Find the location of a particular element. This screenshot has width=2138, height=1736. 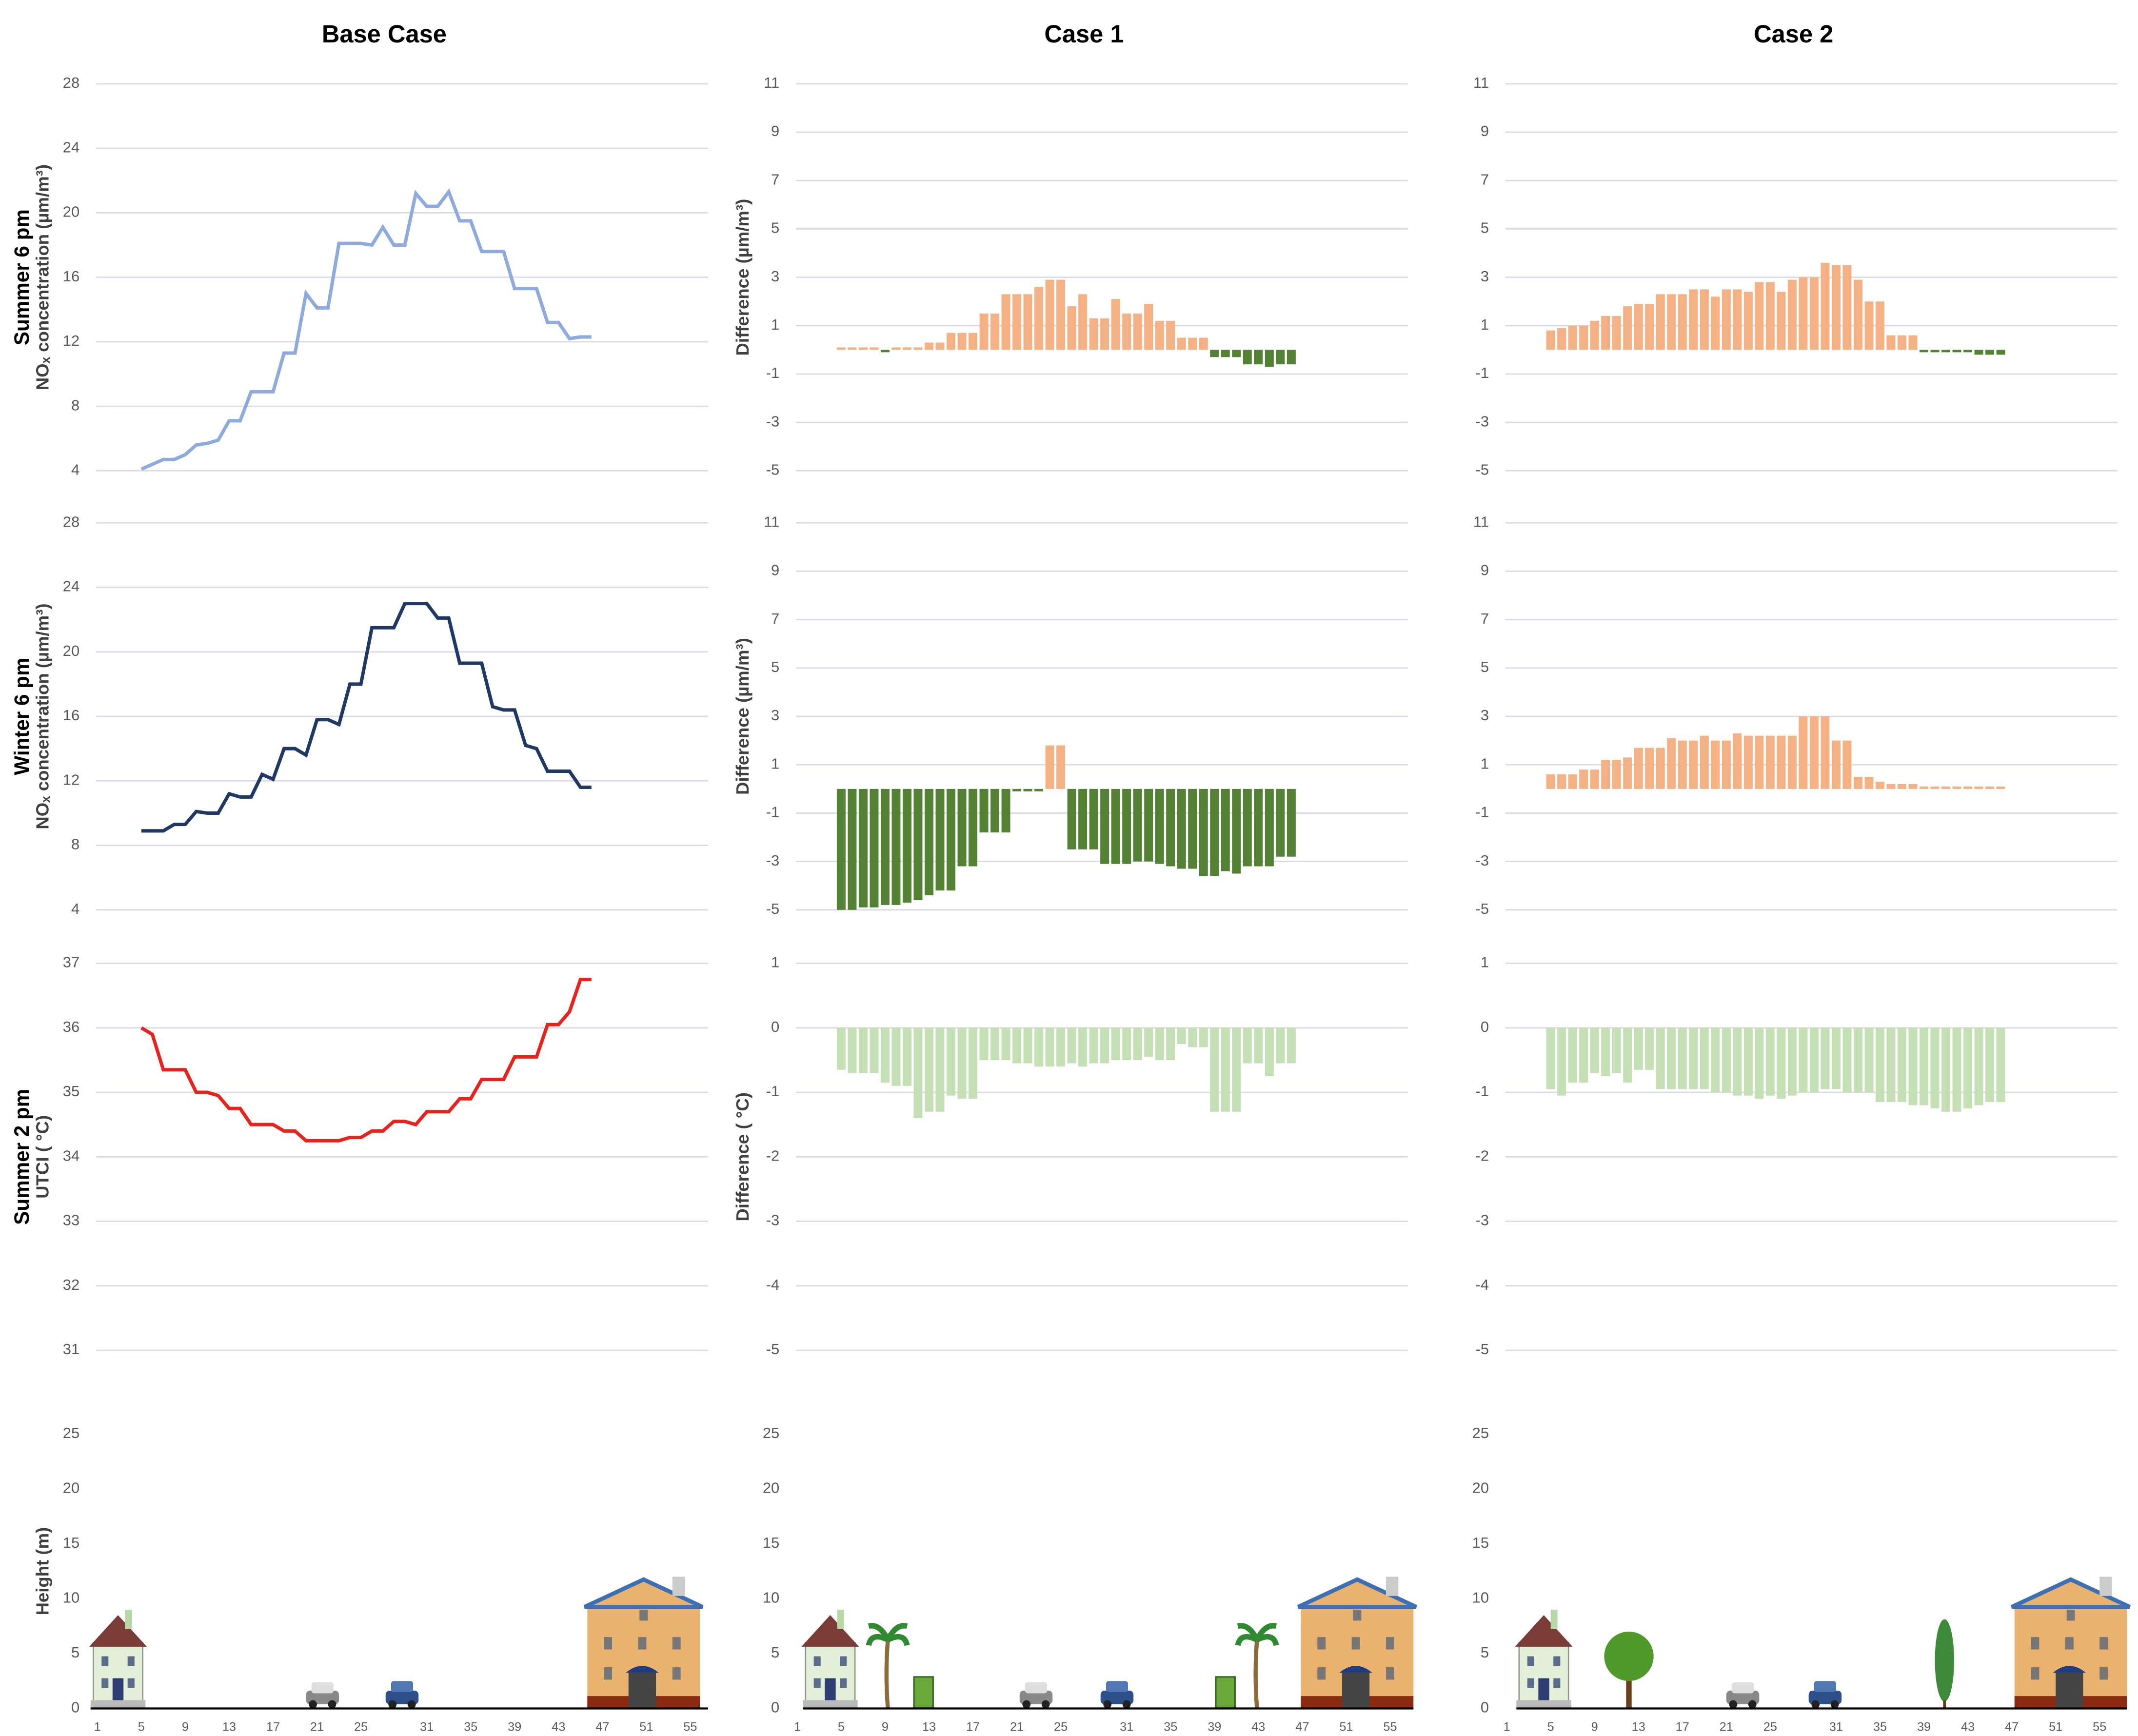

column-title: Case 1 is located at coordinates (1084, 34).